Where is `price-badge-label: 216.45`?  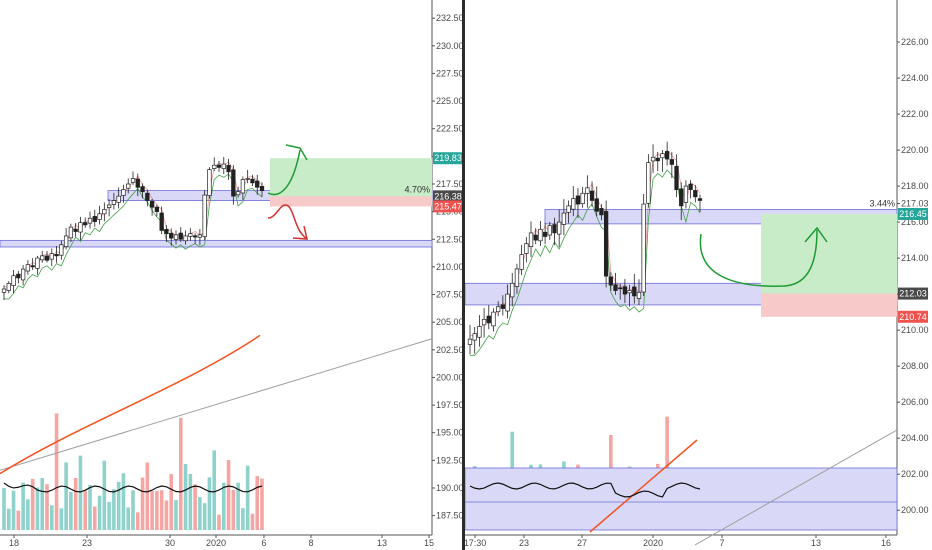
price-badge-label: 216.45 is located at coordinates (913, 214).